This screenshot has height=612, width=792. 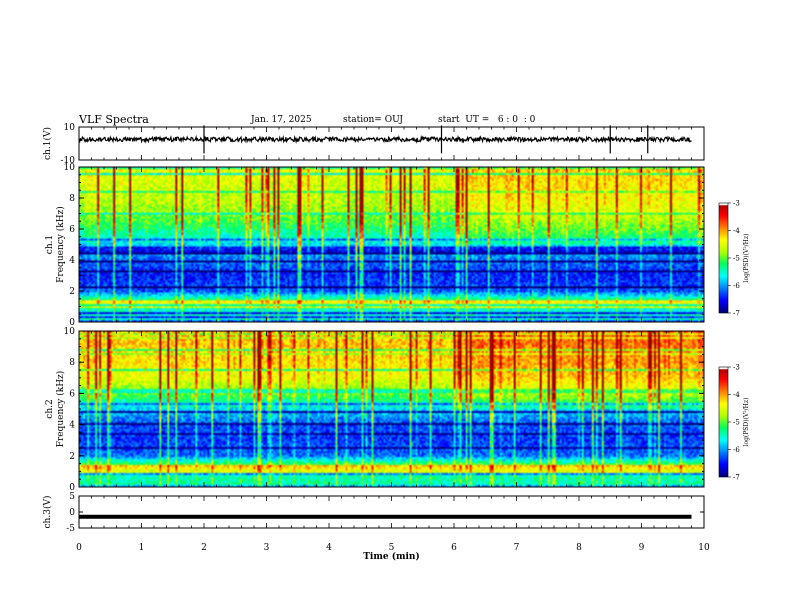 What do you see at coordinates (70, 529) in the screenshot?
I see `y-tick-label: -5` at bounding box center [70, 529].